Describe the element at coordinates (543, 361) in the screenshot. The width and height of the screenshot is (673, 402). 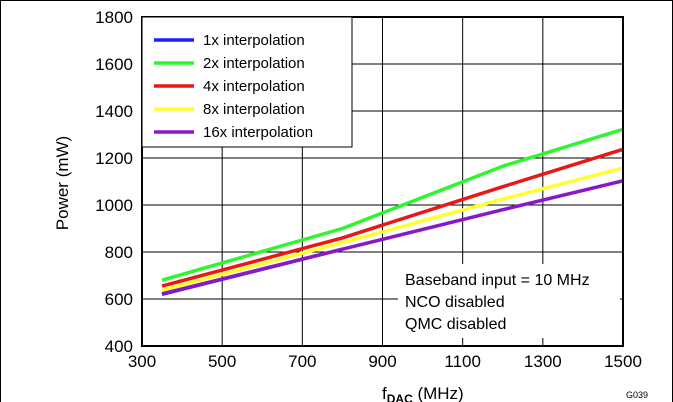
I see `x-tick-label: 1300` at that location.